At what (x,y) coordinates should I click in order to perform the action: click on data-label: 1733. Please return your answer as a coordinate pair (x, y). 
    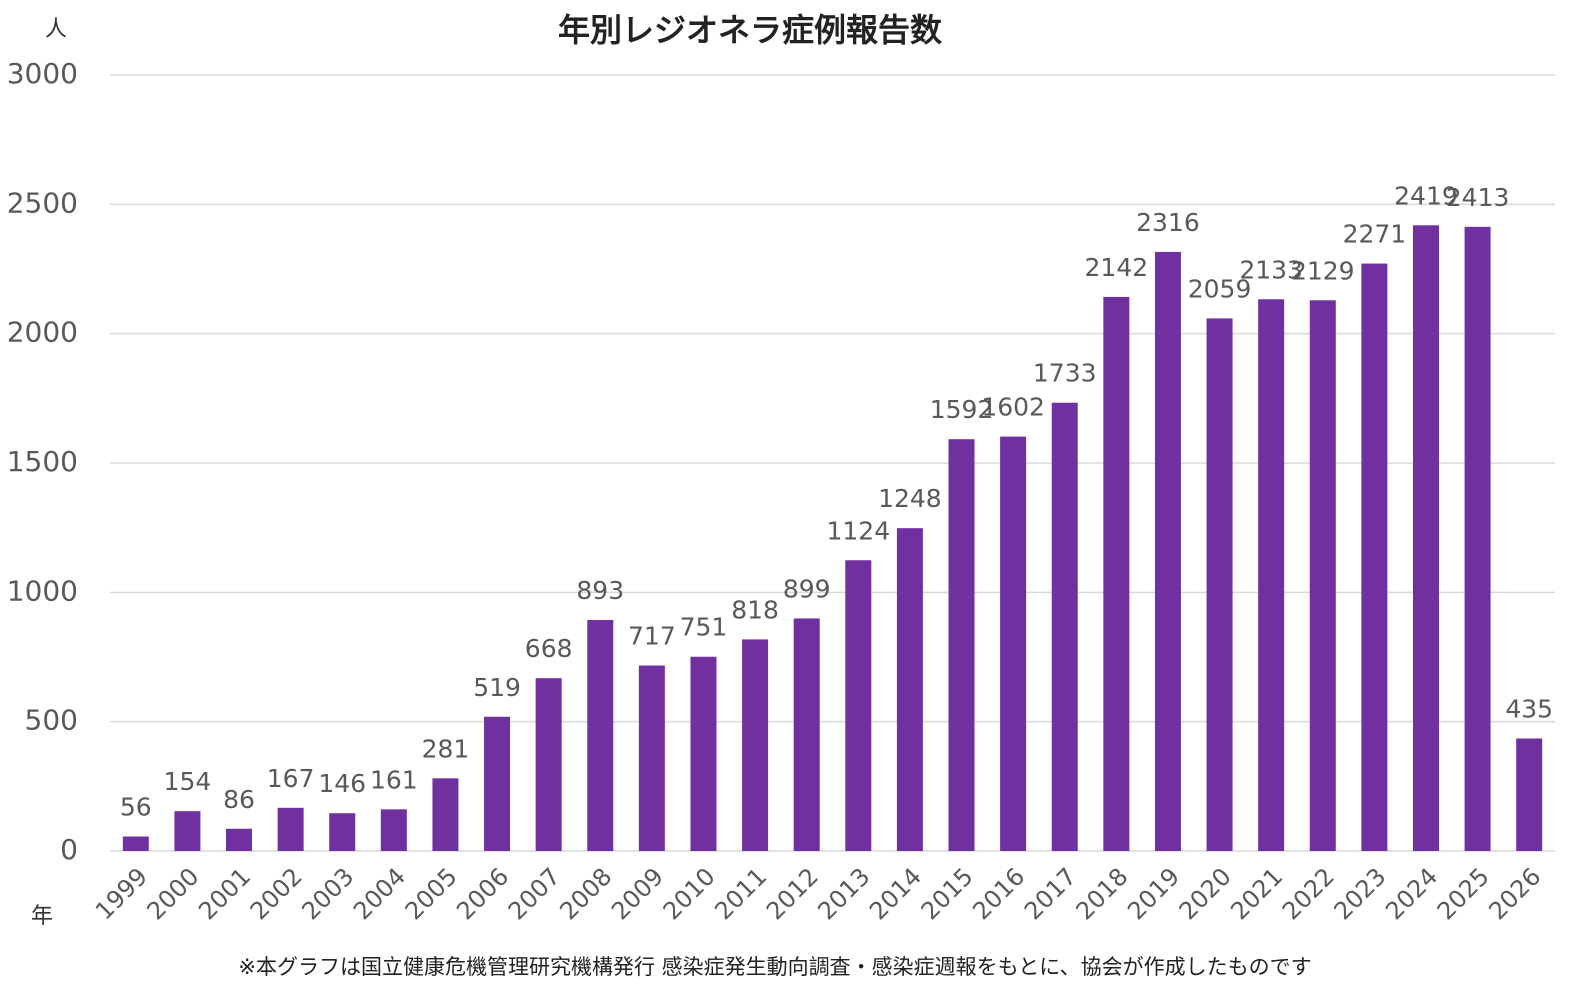
    Looking at the image, I should click on (1065, 373).